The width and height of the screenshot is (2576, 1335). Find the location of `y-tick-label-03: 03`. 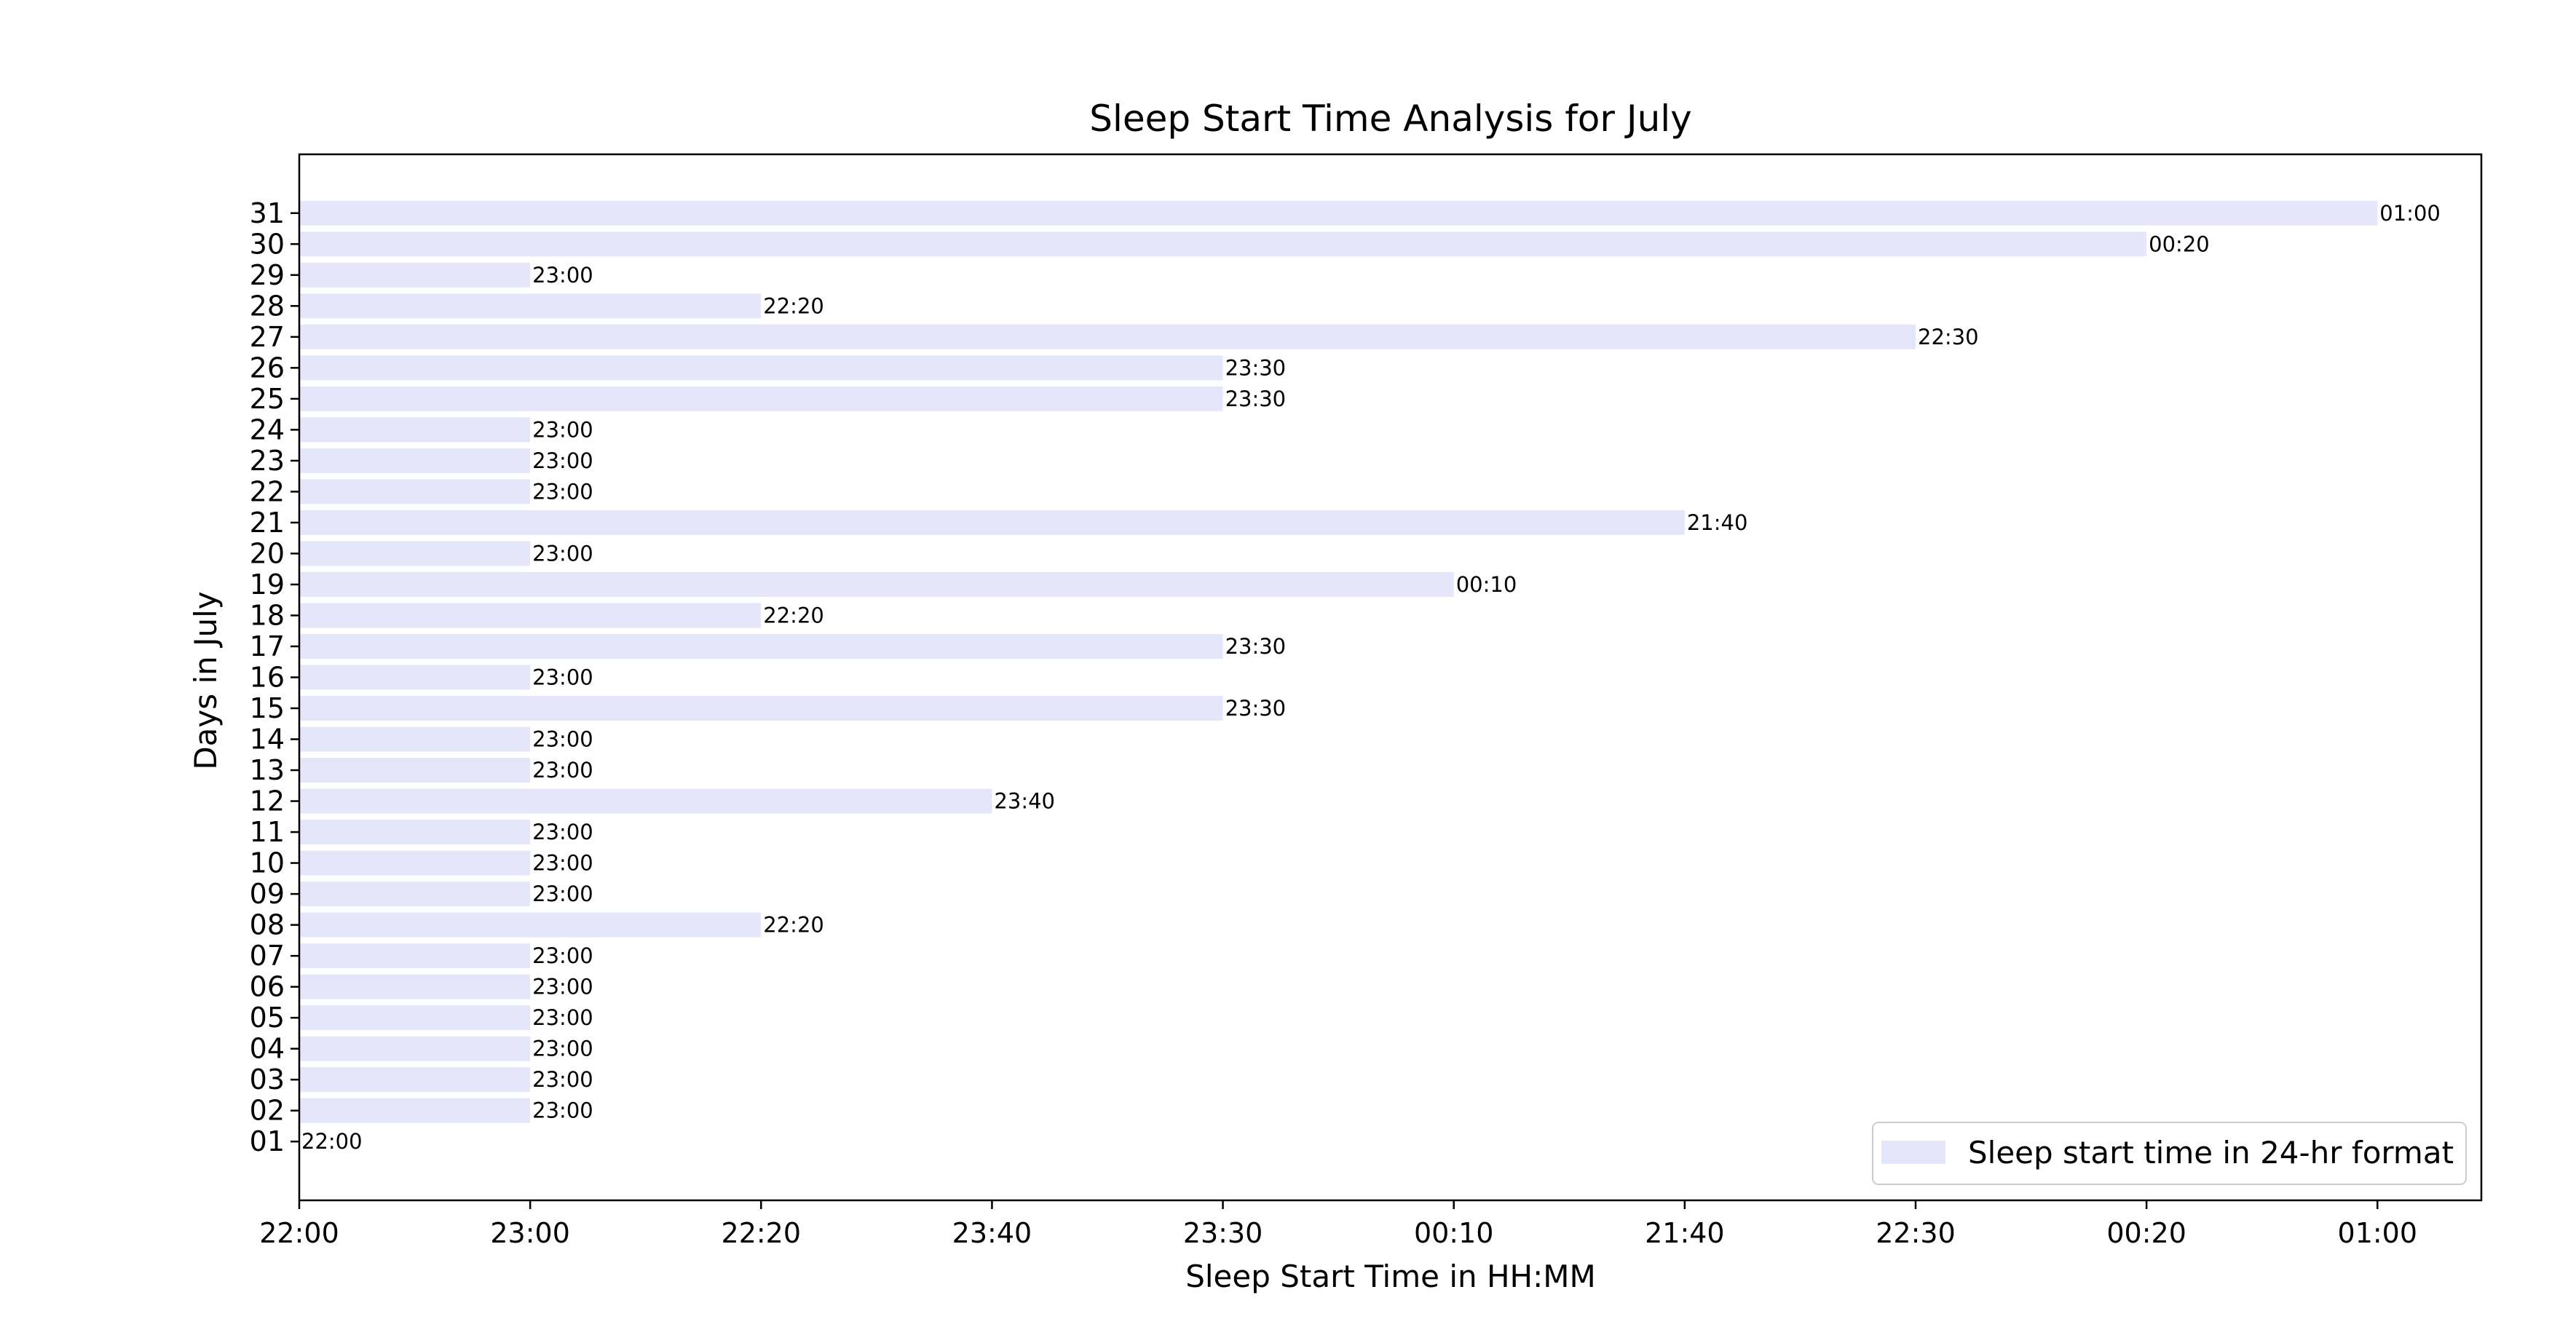

y-tick-label-03: 03 is located at coordinates (267, 1079).